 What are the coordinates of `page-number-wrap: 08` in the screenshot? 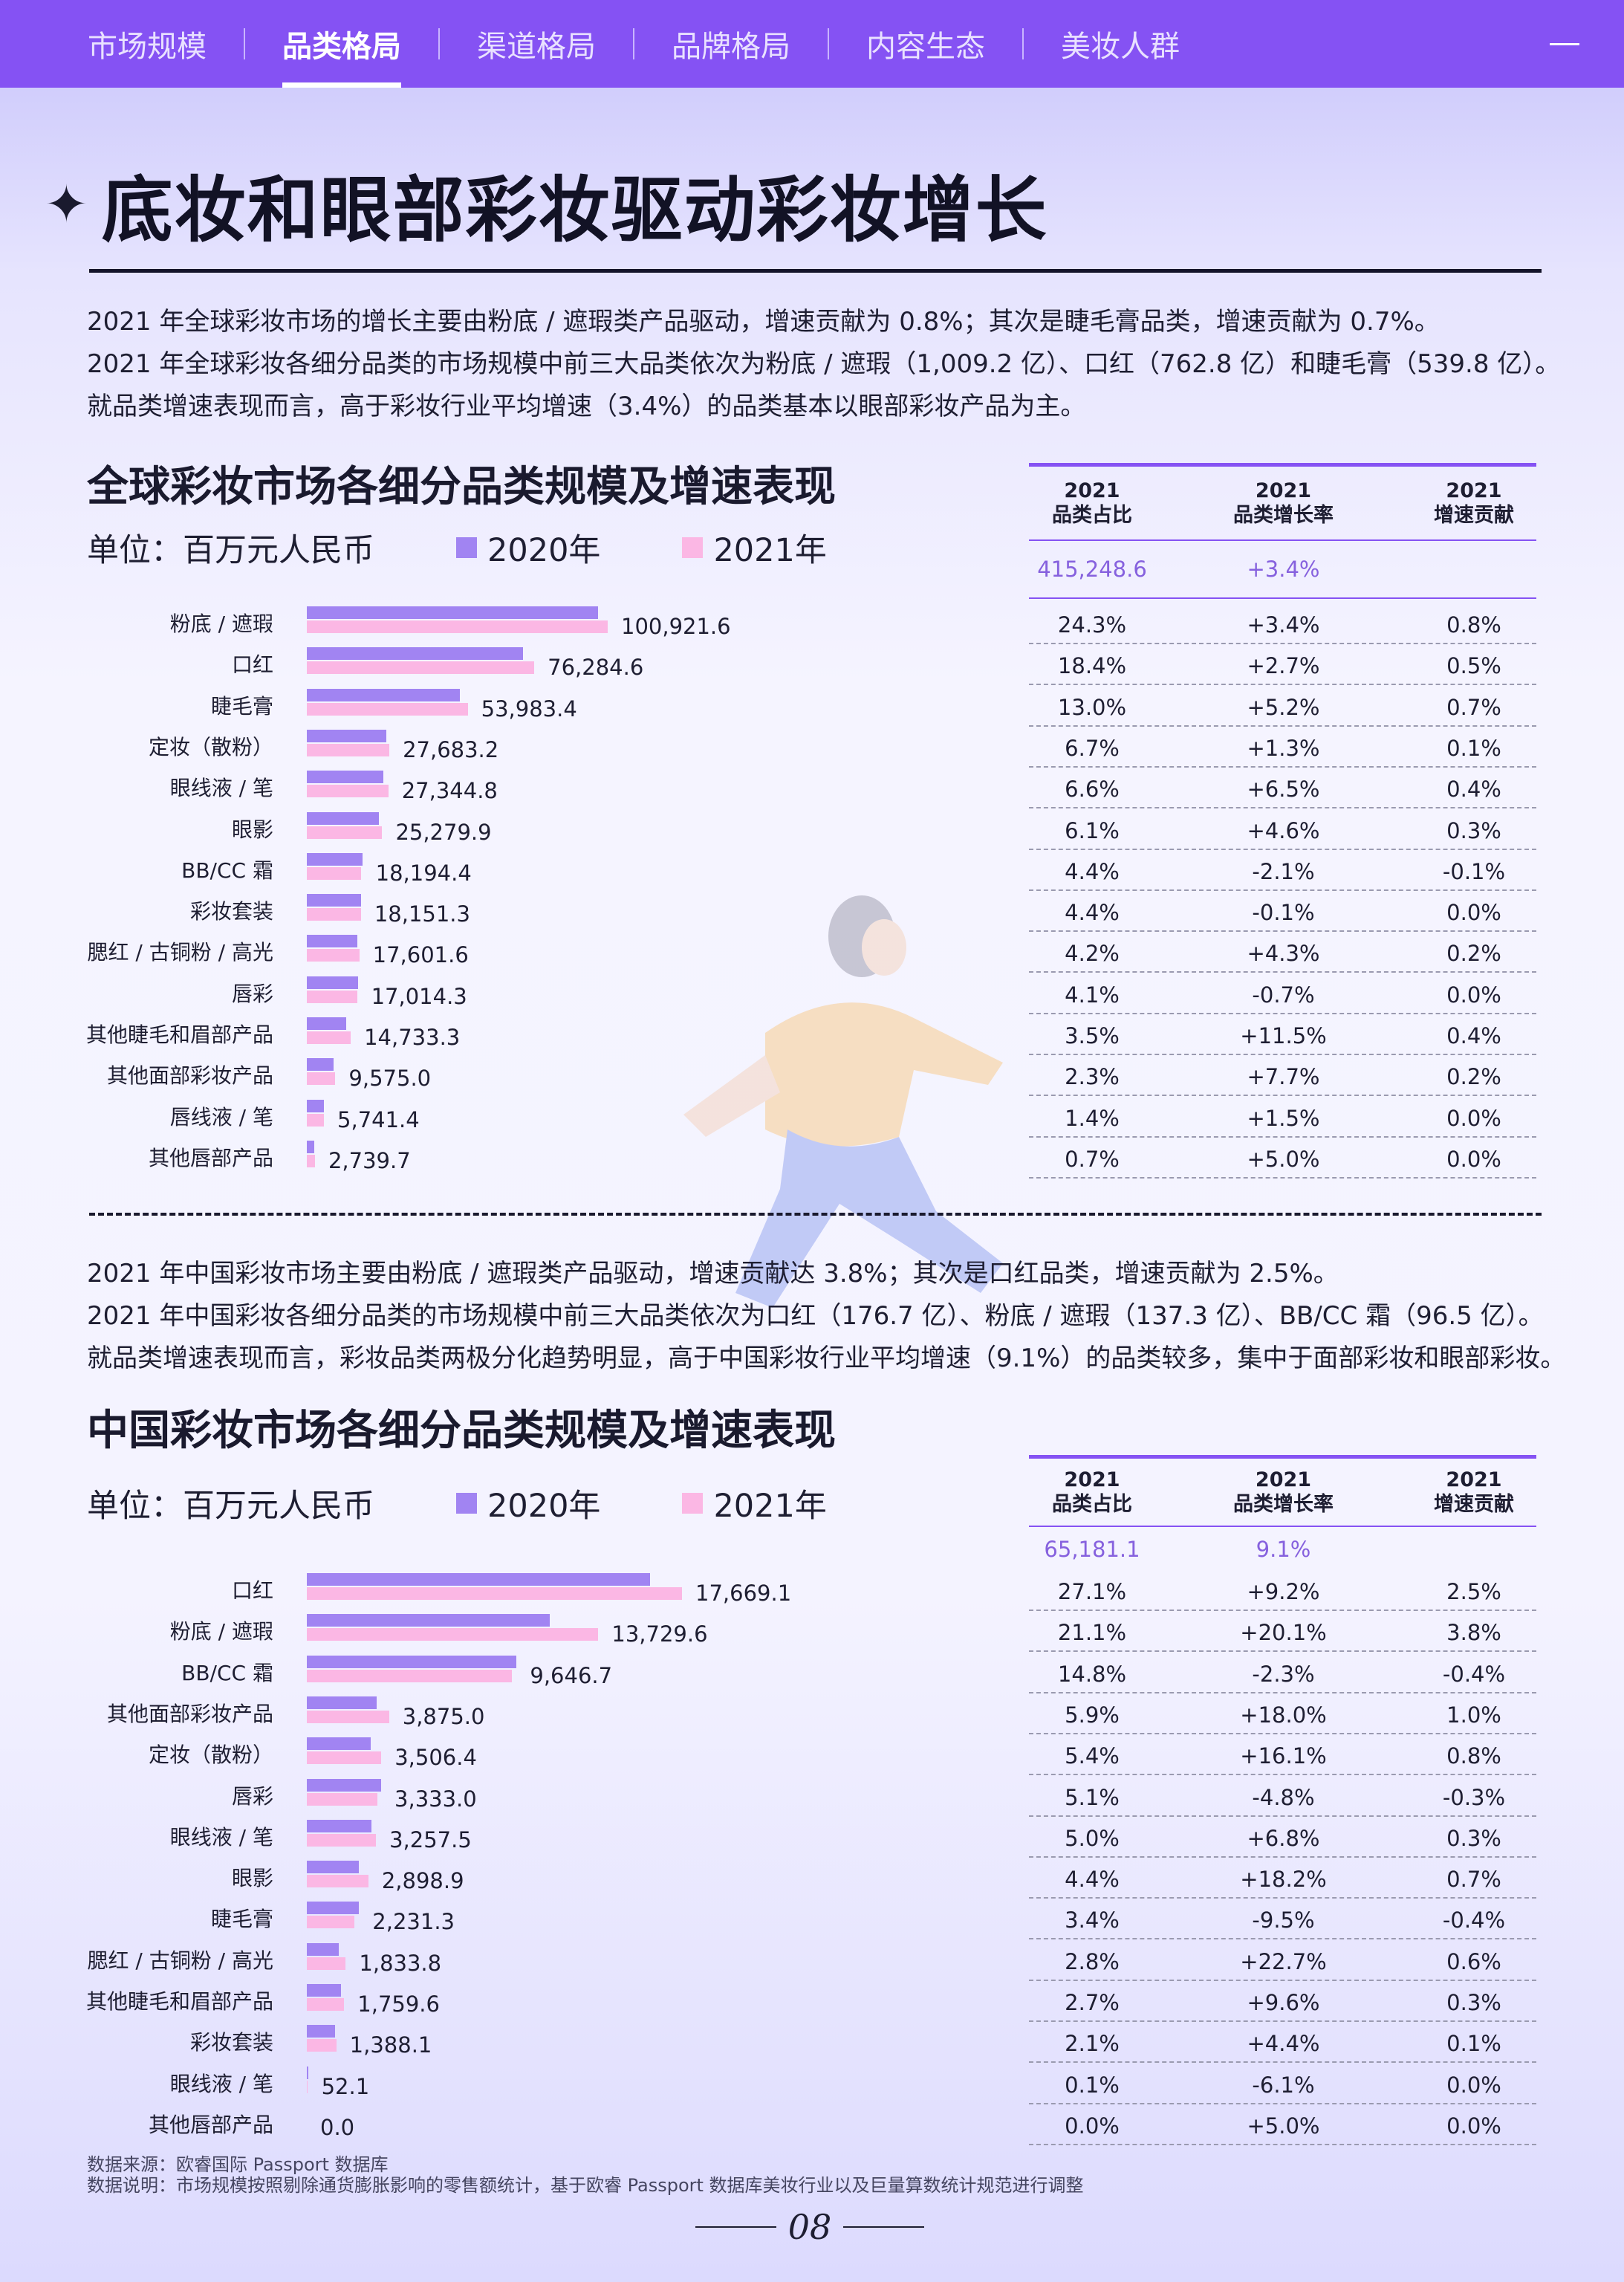 It's located at (810, 2227).